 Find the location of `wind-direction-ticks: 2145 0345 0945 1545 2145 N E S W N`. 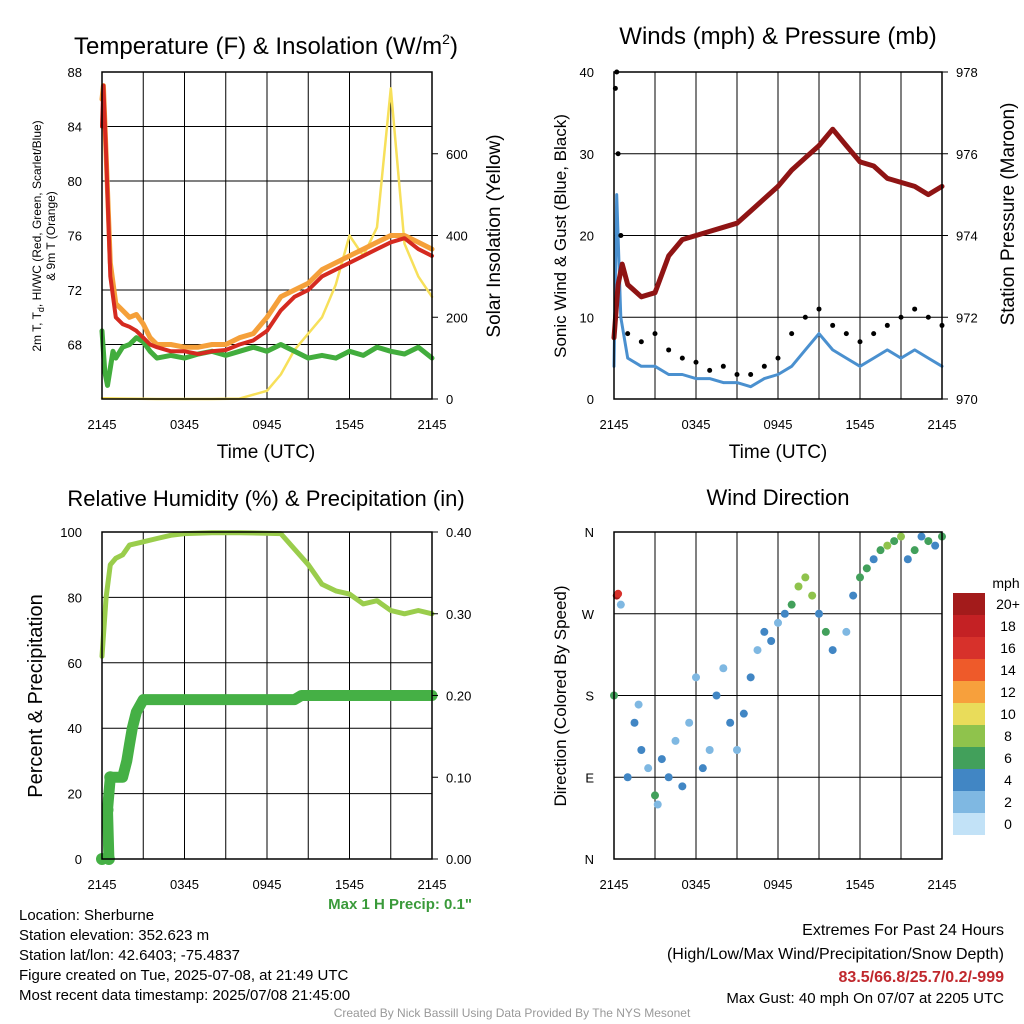

wind-direction-ticks: 2145 0345 0945 1545 2145 N E S W N is located at coordinates (769, 708).